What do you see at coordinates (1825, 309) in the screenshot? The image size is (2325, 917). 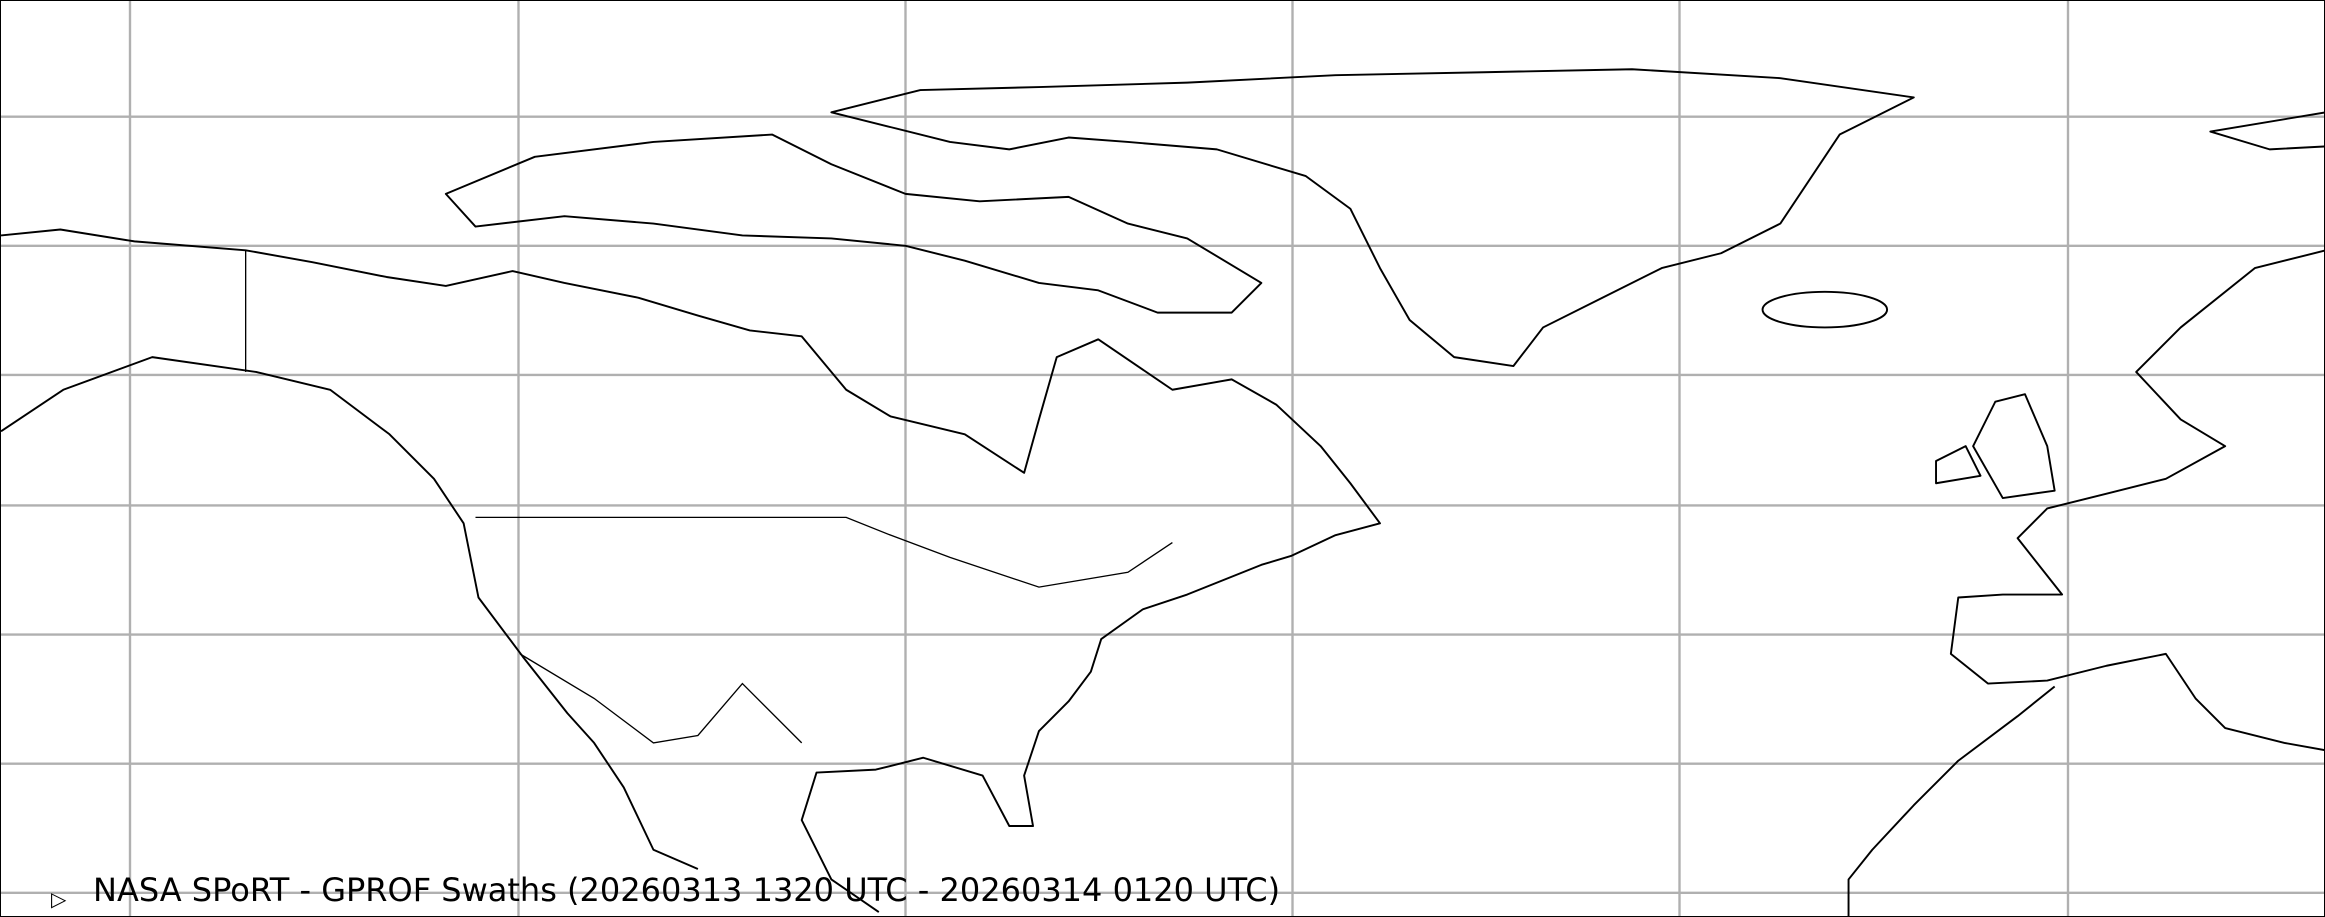 I see `iceland-coastline` at bounding box center [1825, 309].